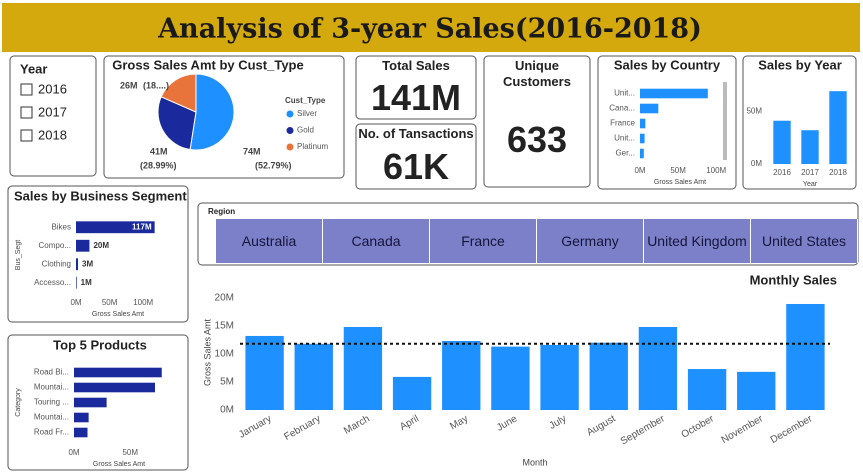 This screenshot has width=863, height=475. What do you see at coordinates (100, 195) in the screenshot?
I see `chart-title: Sales by Business Segment` at bounding box center [100, 195].